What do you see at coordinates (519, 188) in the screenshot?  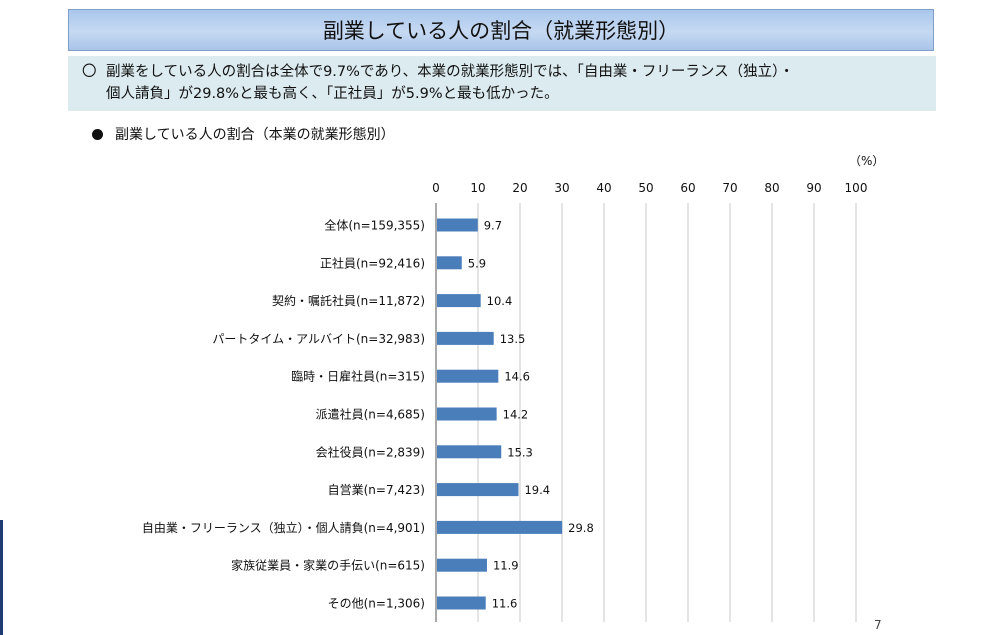 I see `x-tick-label: 20` at bounding box center [519, 188].